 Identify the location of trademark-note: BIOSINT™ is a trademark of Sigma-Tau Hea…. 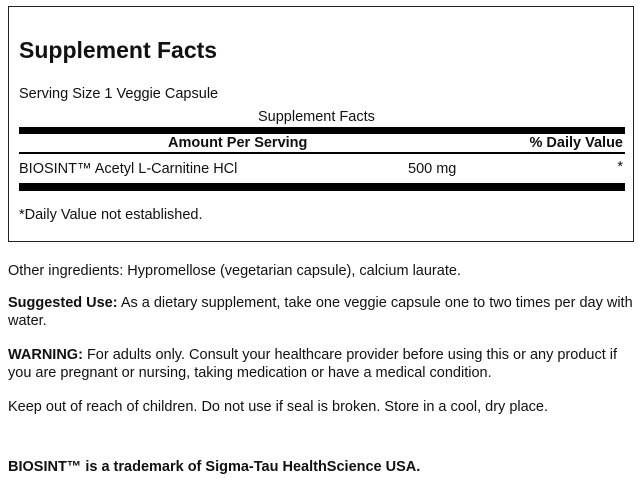
(214, 467).